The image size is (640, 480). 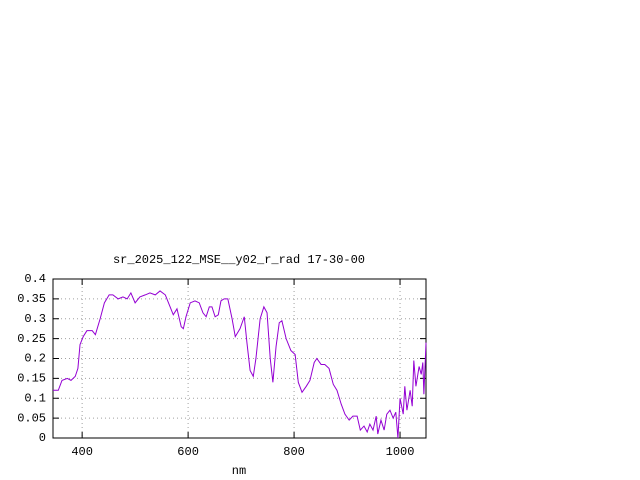 What do you see at coordinates (35, 398) in the screenshot?
I see `y-tick-label: 0.1` at bounding box center [35, 398].